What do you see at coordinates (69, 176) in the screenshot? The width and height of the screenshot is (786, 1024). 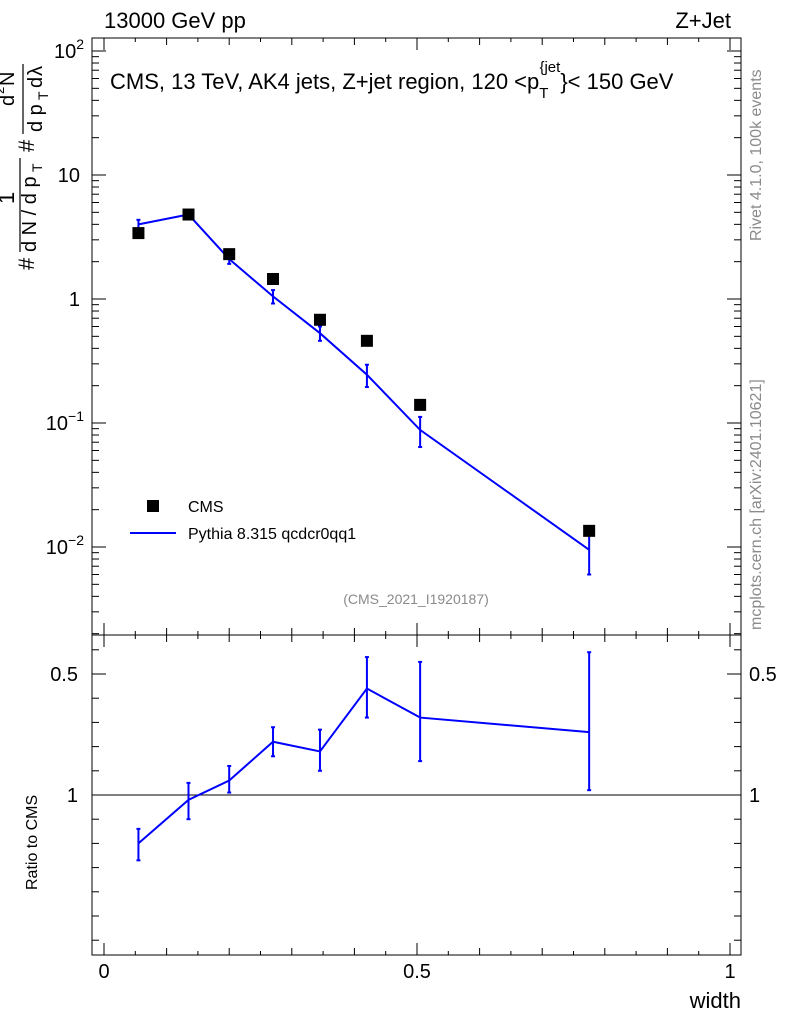 I see `main-y-tick-label: 10` at bounding box center [69, 176].